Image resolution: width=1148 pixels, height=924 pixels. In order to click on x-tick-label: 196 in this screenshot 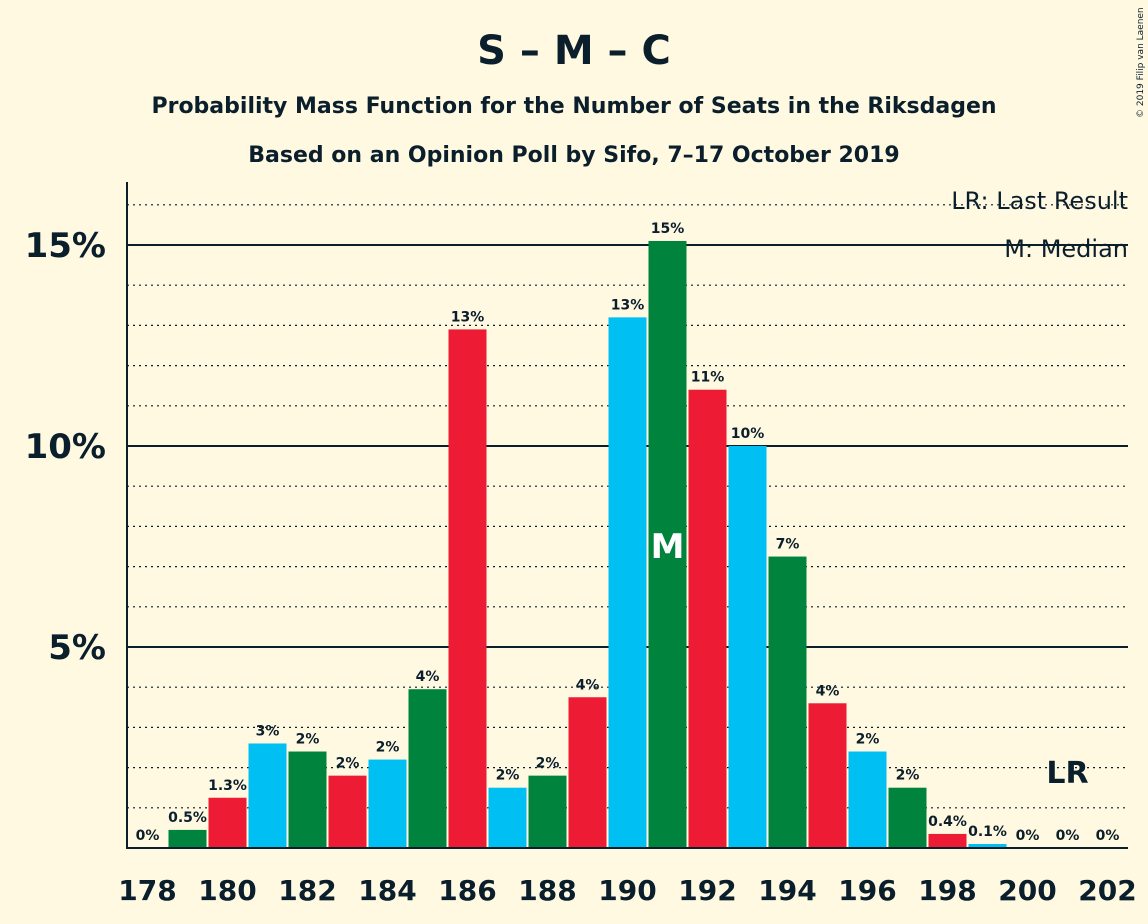, I will do `click(867, 890)`.